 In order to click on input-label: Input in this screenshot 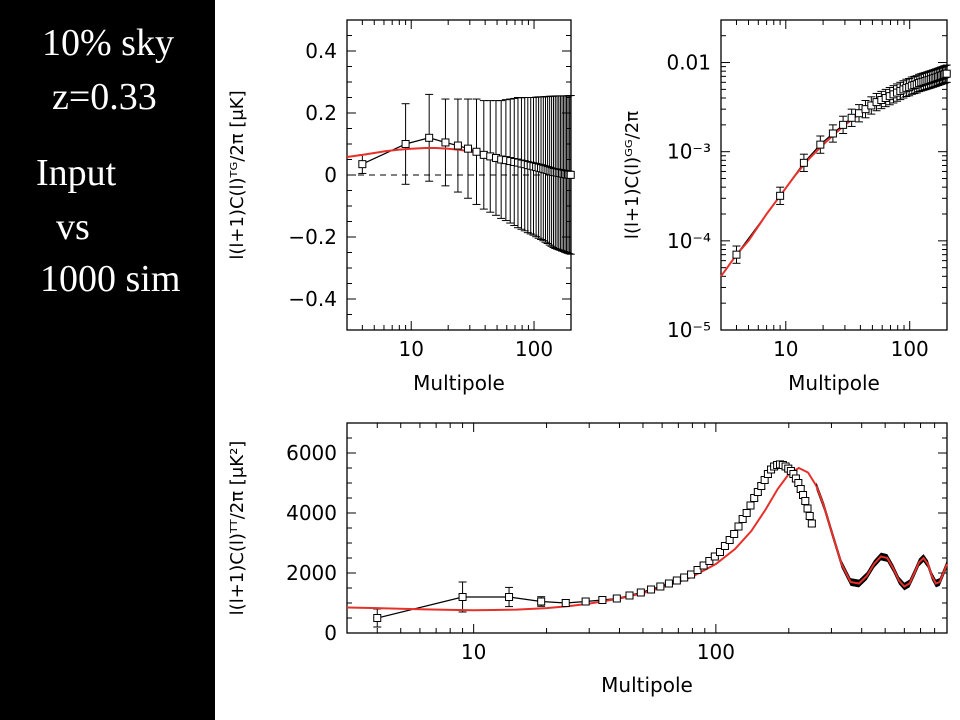, I will do `click(76, 173)`.